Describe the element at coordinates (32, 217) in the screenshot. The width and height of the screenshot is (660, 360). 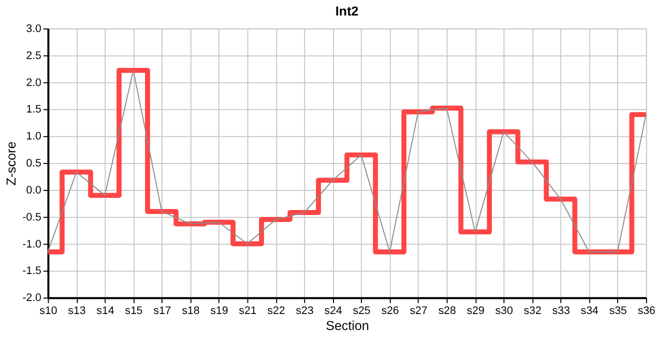
I see `y-tick-label: -0.5` at that location.